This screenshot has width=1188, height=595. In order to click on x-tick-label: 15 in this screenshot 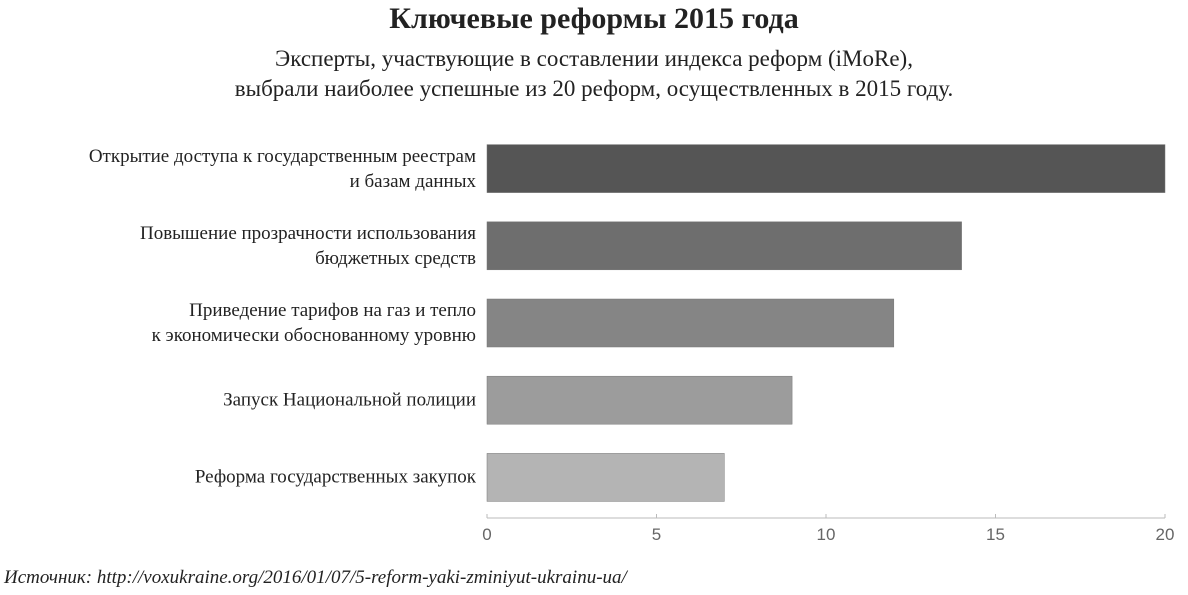, I will do `click(995, 534)`.